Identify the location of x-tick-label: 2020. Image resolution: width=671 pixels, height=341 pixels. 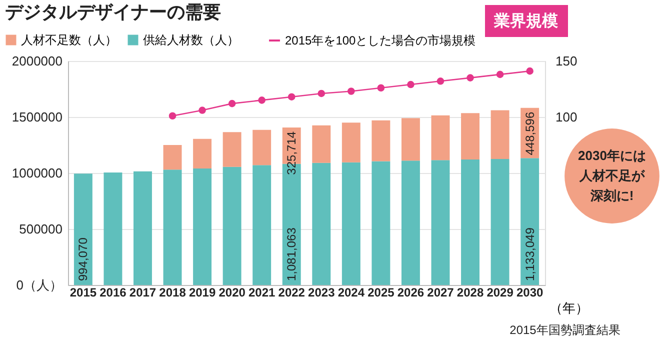
(232, 293).